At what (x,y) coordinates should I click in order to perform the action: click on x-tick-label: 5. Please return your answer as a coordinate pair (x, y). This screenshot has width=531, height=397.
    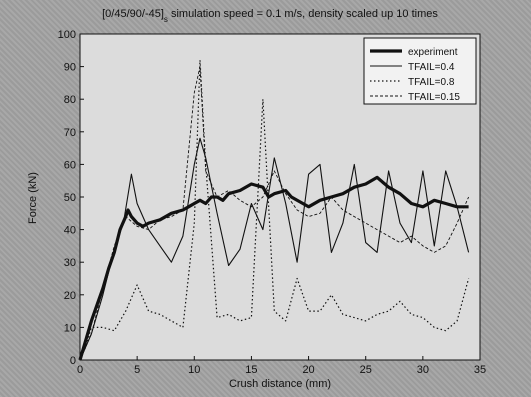
    Looking at the image, I should click on (137, 370).